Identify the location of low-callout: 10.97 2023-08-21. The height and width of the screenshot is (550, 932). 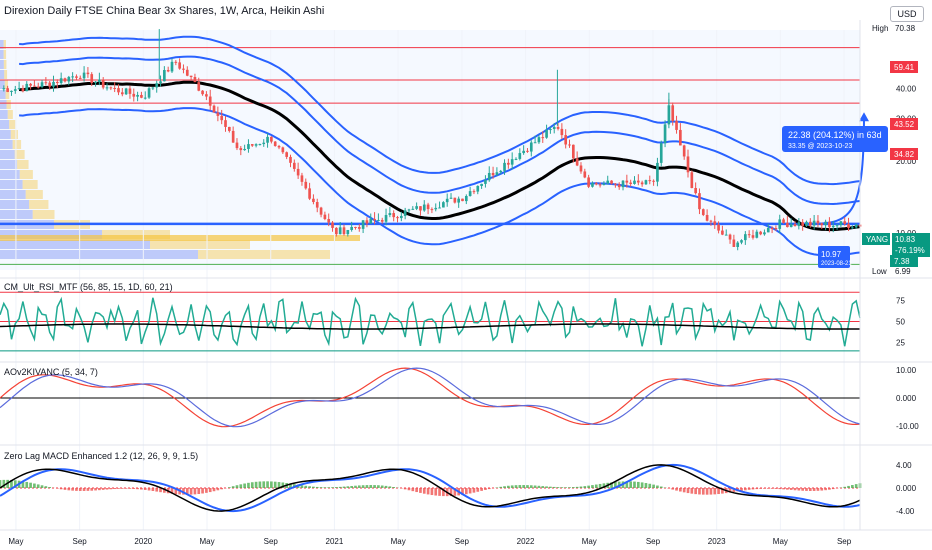
(835, 257).